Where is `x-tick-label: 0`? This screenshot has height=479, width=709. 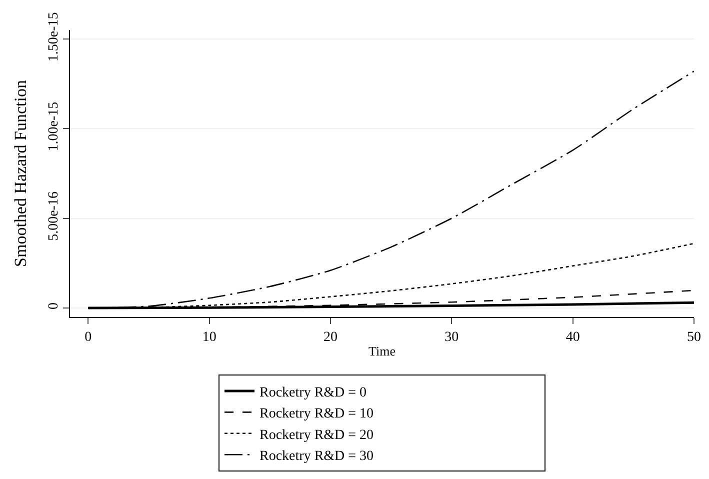 x-tick-label: 0 is located at coordinates (88, 337).